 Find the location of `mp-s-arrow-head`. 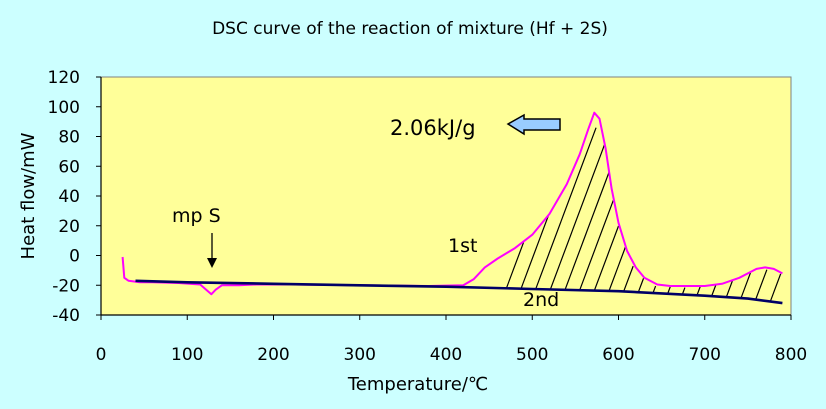

mp-s-arrow-head is located at coordinates (212, 263).